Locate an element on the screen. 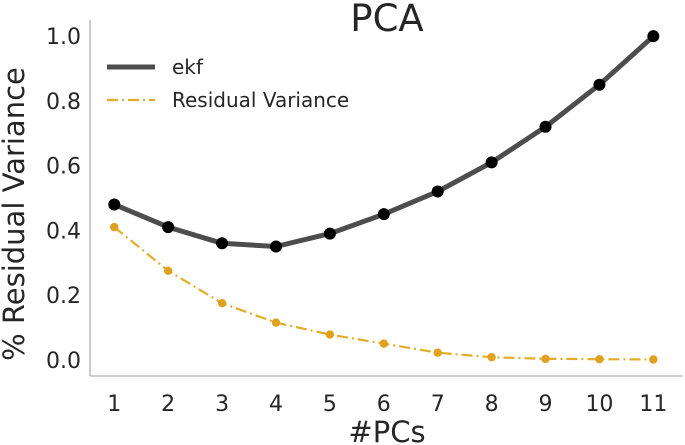 The width and height of the screenshot is (685, 445). x-axis-label: #PCs is located at coordinates (386, 430).